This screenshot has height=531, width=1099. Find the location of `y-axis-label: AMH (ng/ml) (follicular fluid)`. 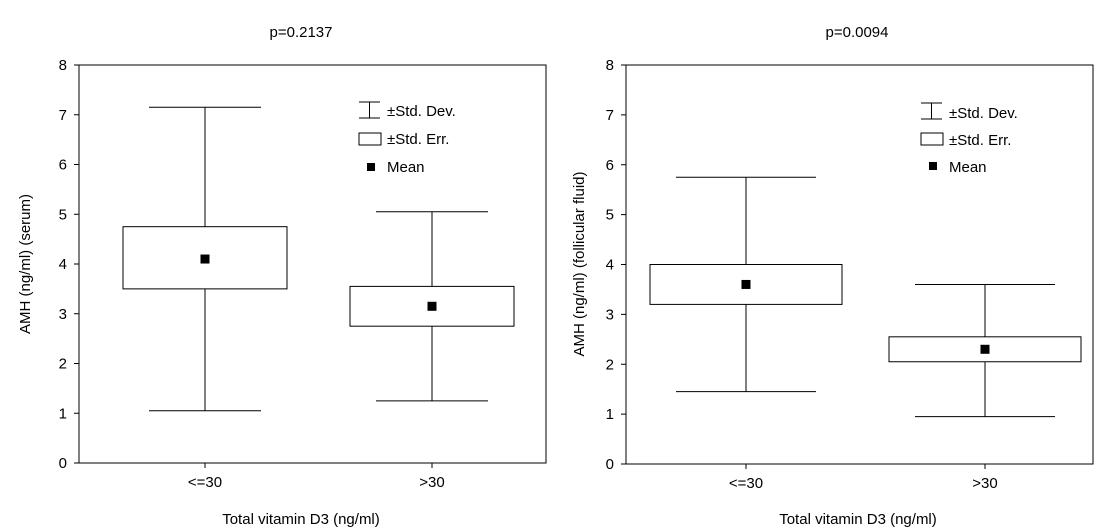

y-axis-label: AMH (ng/ml) (follicular fluid) is located at coordinates (579, 263).